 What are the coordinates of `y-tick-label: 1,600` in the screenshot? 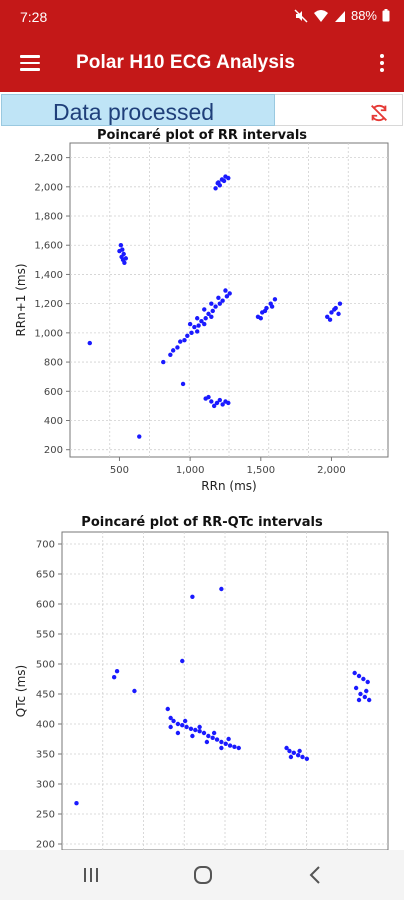 It's located at (48, 246).